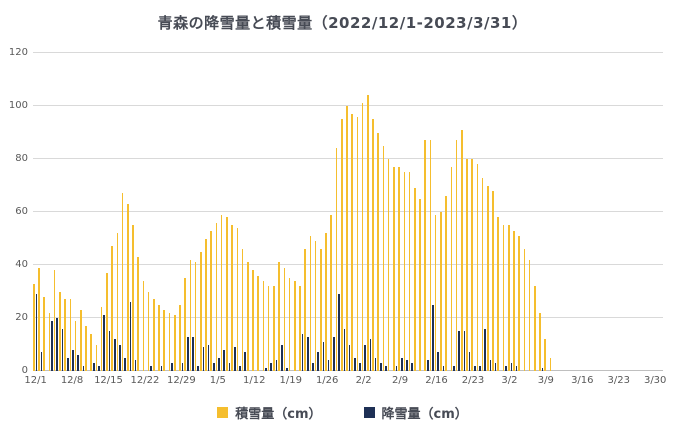 The height and width of the screenshot is (439, 685). Describe the element at coordinates (36, 332) in the screenshot. I see `snowfall-bar-12/1` at that location.